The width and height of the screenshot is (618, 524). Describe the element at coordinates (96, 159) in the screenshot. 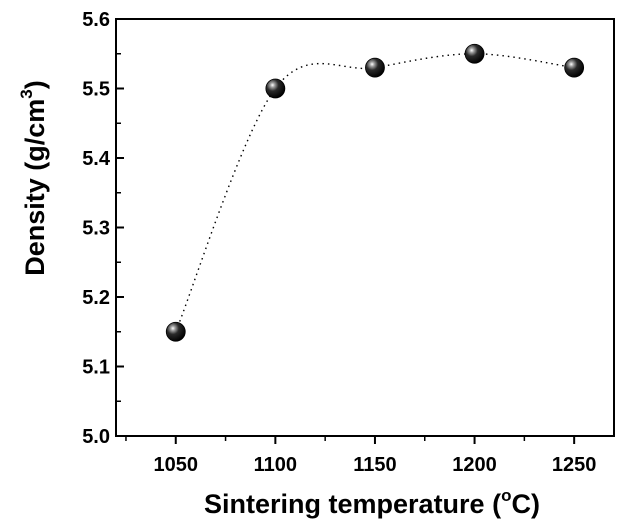

I see `y-tick-label: 5.4` at that location.